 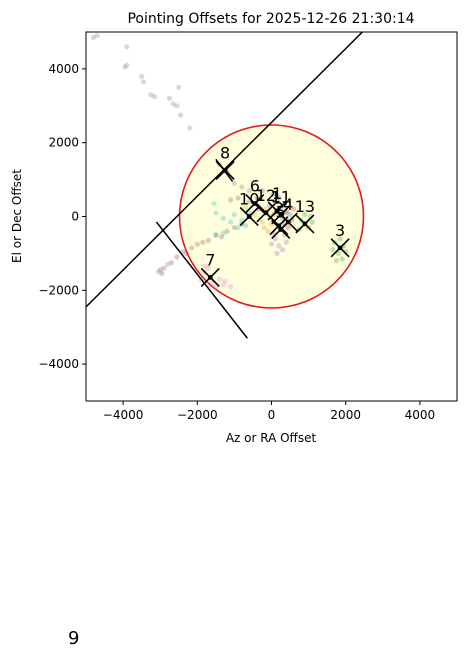 I want to click on x-tick-label: −4000, so click(x=123, y=415).